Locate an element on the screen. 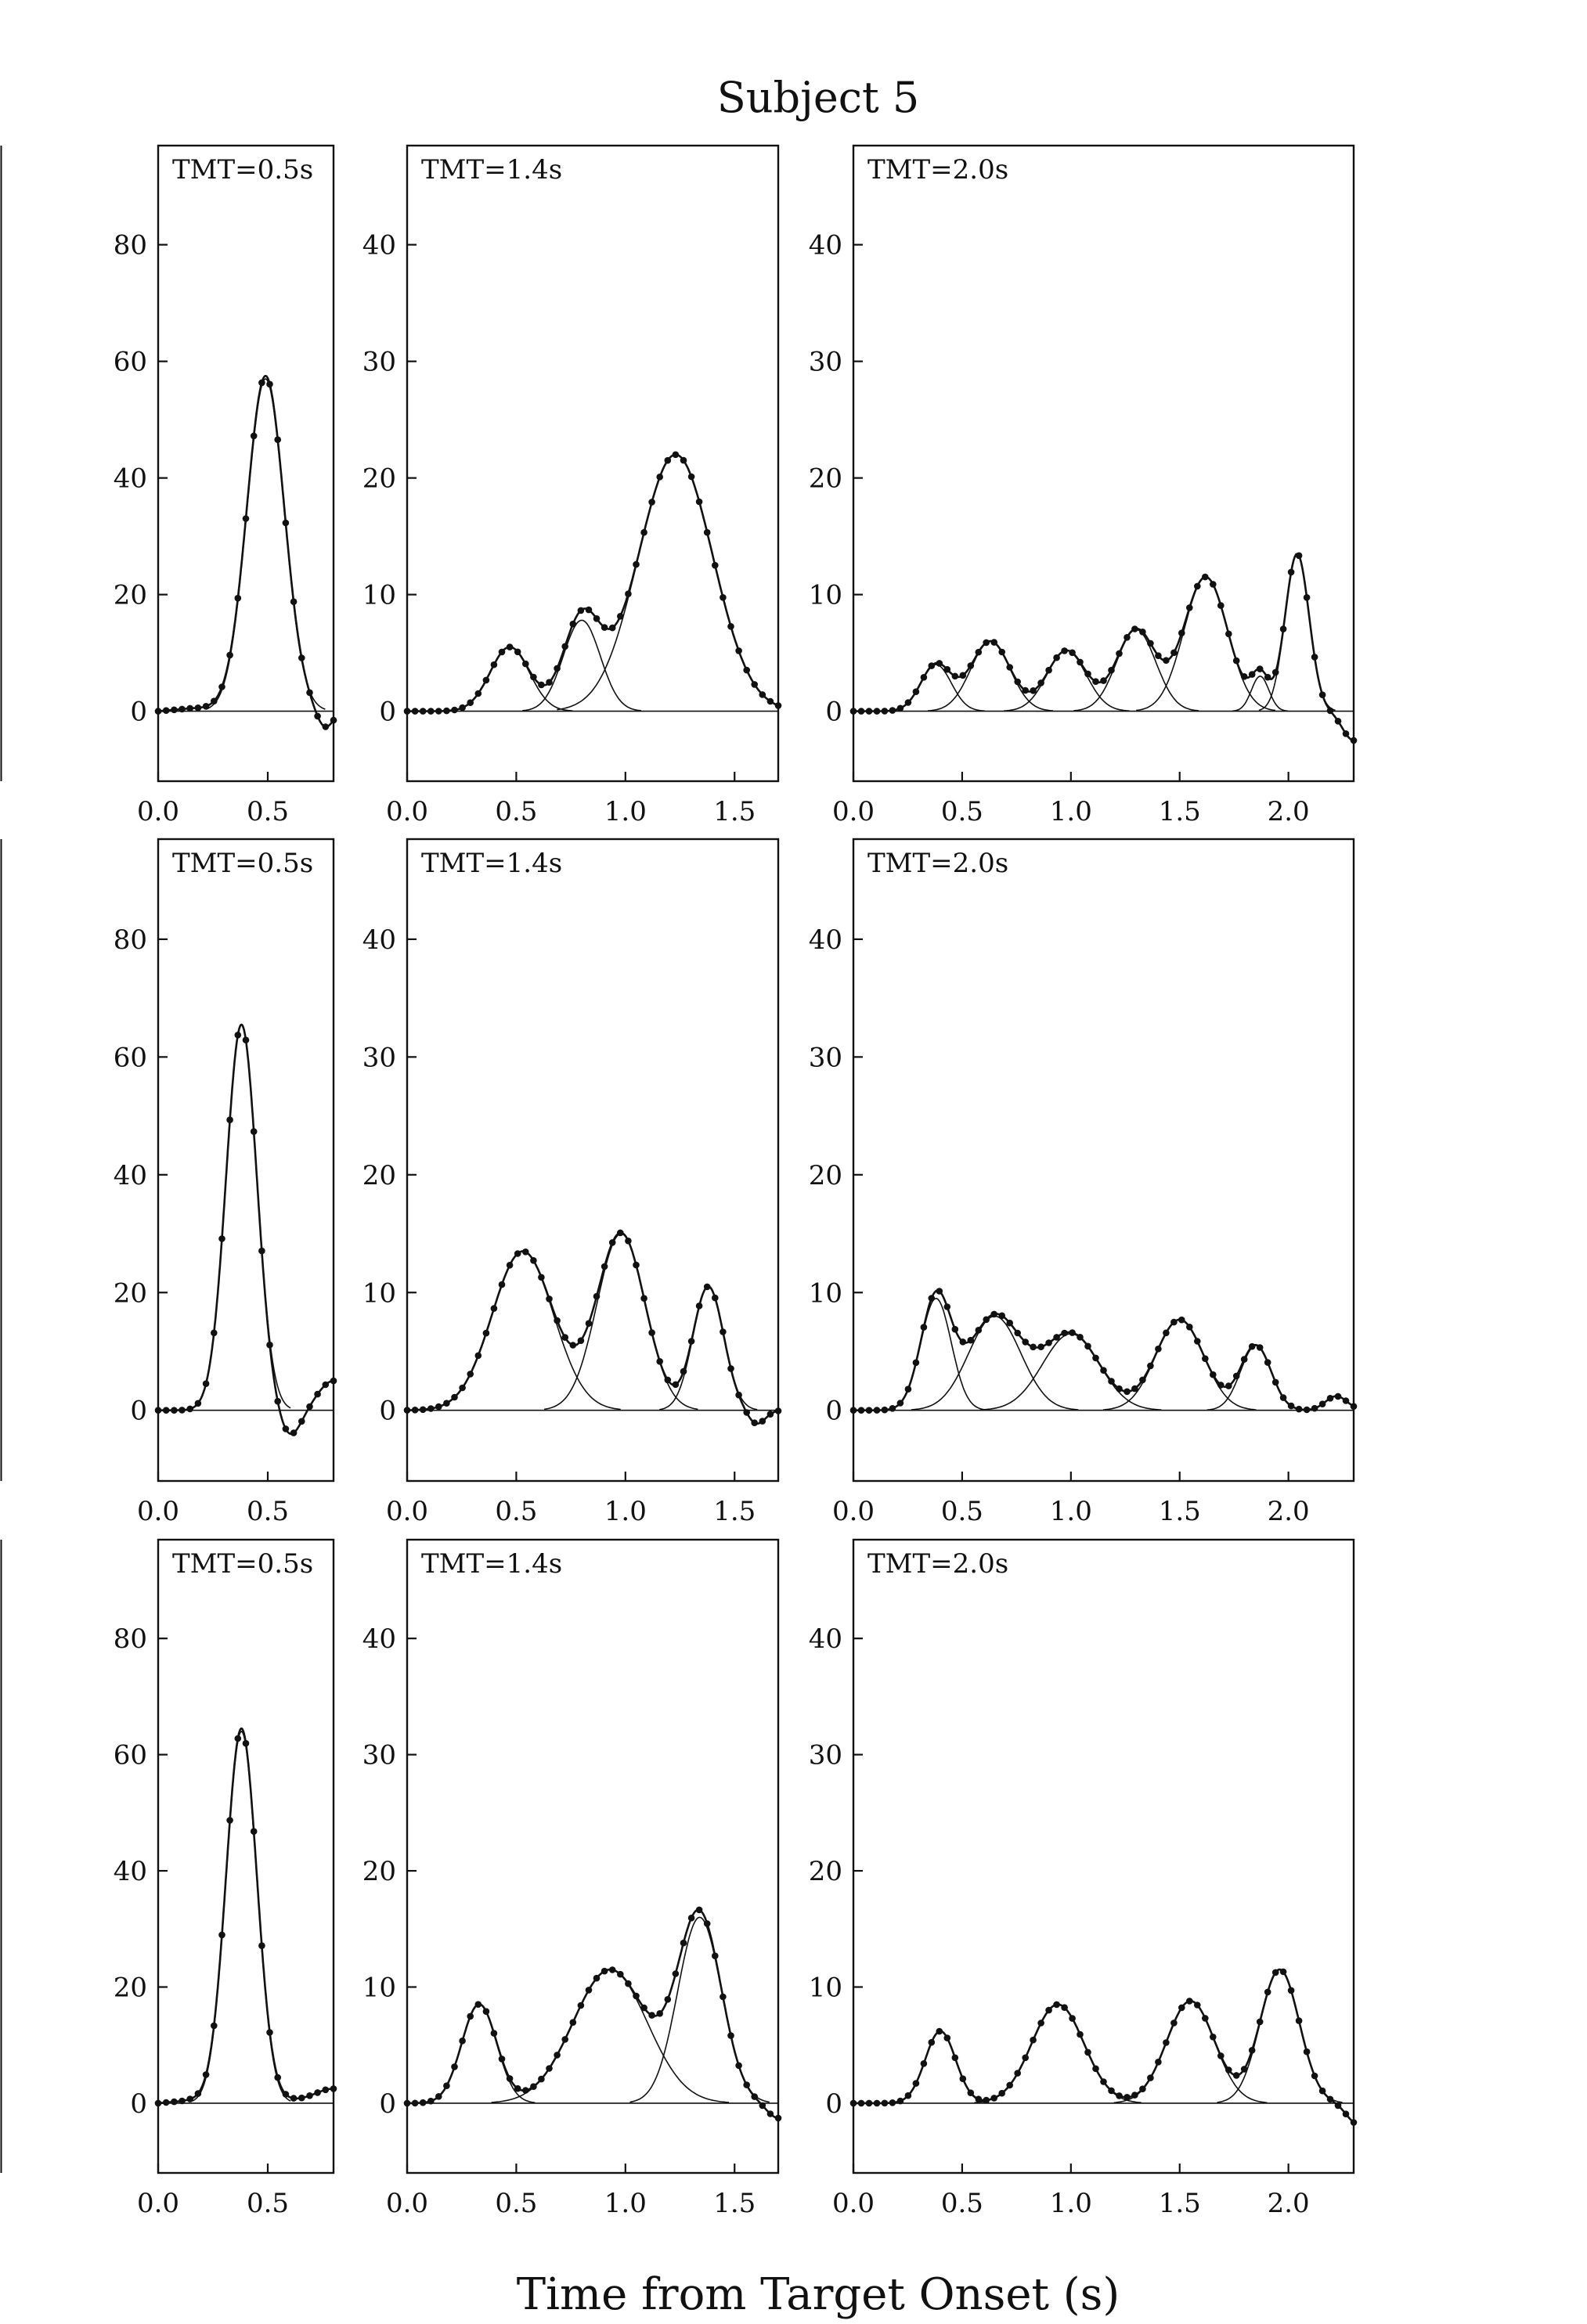 This screenshot has height=2324, width=1587. y-tick-label: 80 is located at coordinates (130, 245).